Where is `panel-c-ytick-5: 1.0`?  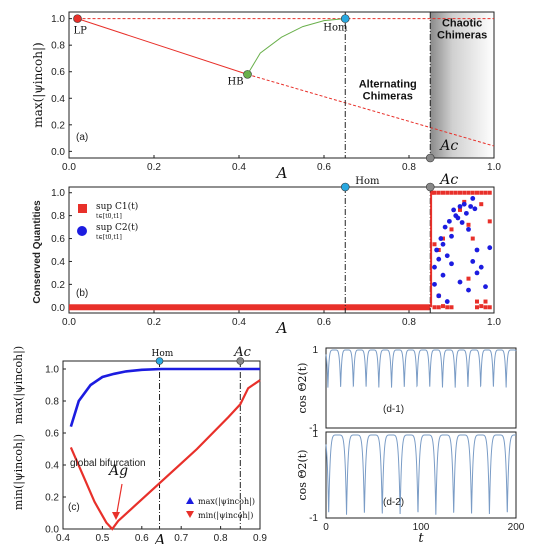 panel-c-ytick-5: 1.0 is located at coordinates (52, 370).